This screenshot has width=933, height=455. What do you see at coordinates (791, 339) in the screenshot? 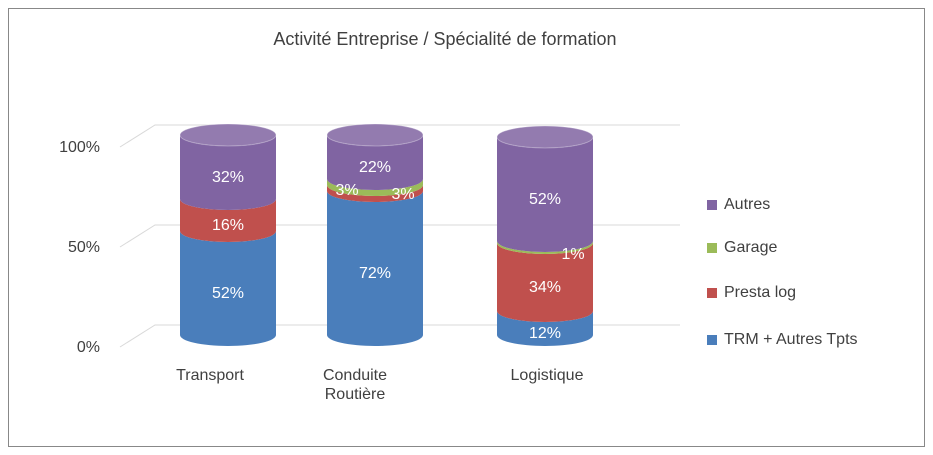
I see `legend-label: TRM + Autres Tpts` at bounding box center [791, 339].